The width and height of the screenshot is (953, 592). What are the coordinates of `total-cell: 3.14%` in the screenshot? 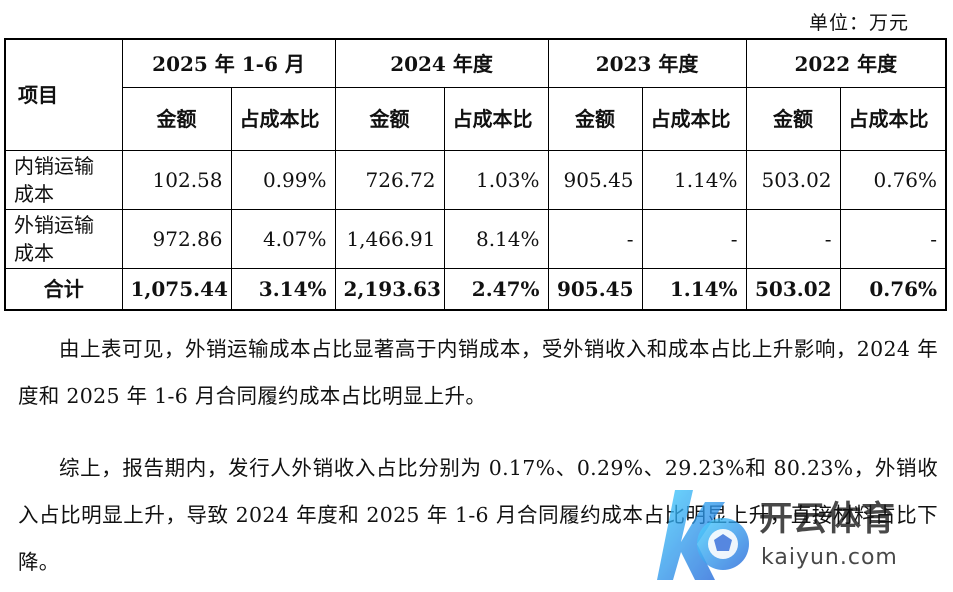 It's located at (283, 289).